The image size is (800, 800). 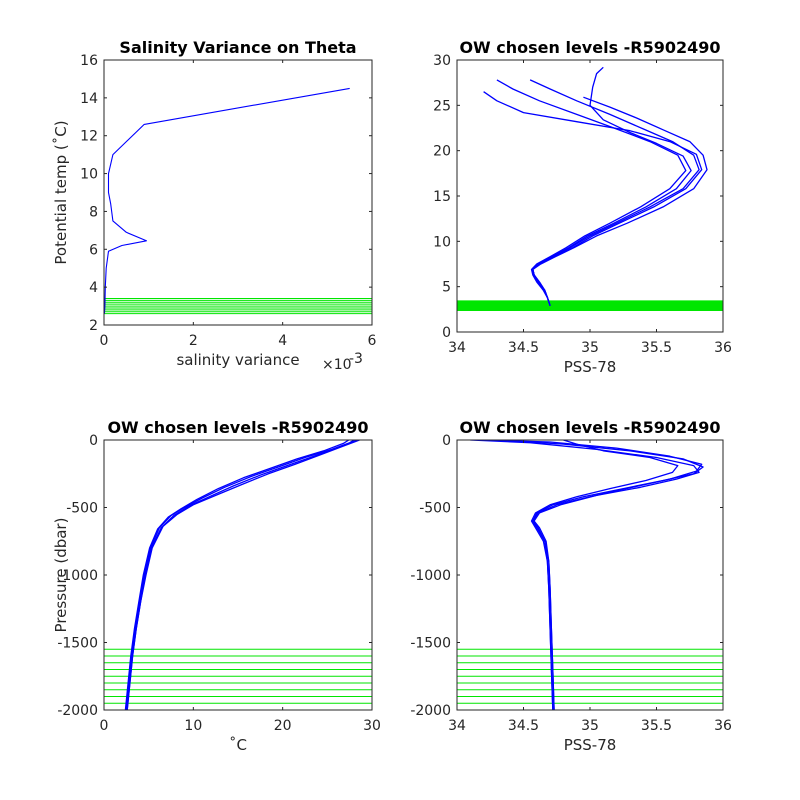 I want to click on y-tick-label-1: 5, so click(x=446, y=288).